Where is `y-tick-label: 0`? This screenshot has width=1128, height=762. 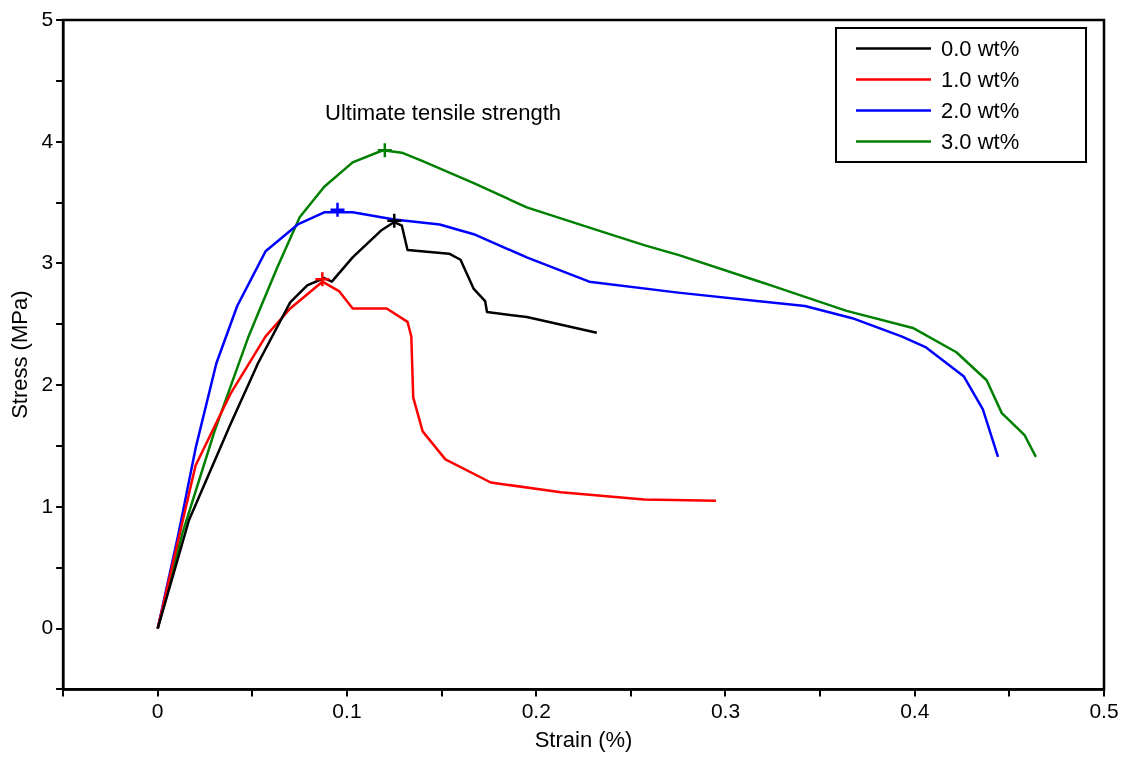 y-tick-label: 0 is located at coordinates (47, 627).